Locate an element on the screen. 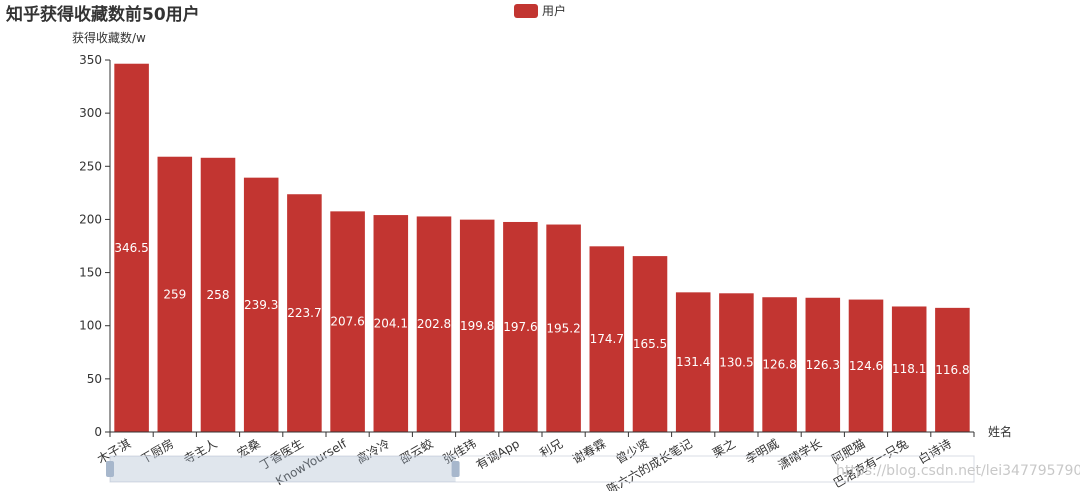 This screenshot has height=491, width=1080. data-zoom-handle-right is located at coordinates (455, 469).